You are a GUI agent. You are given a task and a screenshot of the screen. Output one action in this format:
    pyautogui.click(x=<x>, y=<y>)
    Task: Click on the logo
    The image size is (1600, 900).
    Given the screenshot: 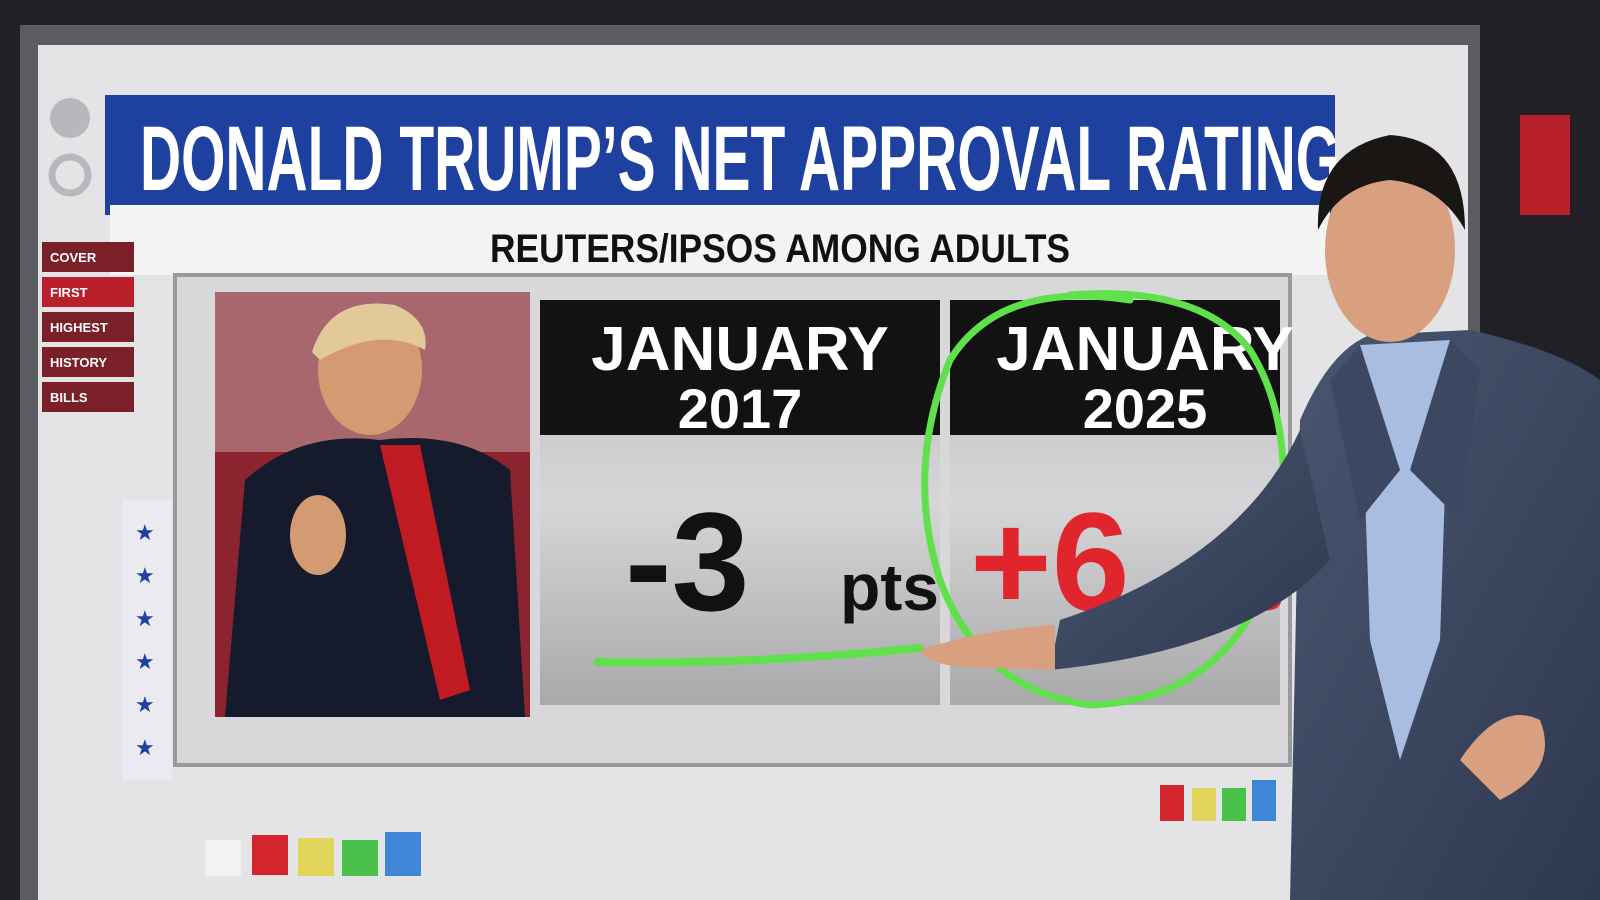 What is the action you would take?
    pyautogui.click(x=1545, y=165)
    